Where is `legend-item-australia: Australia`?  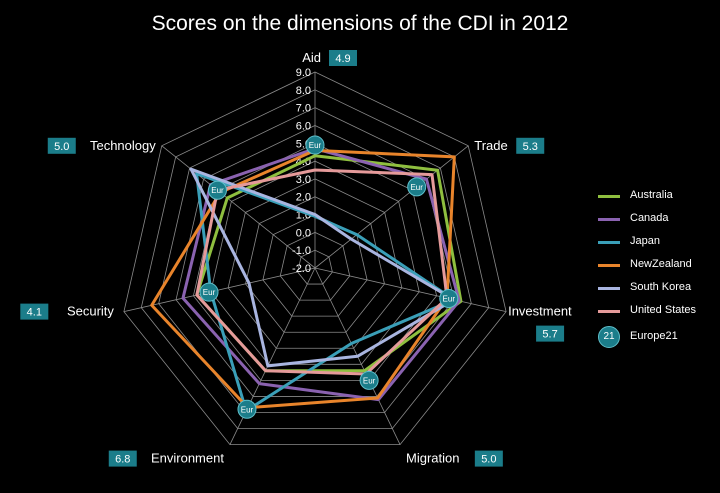
legend-item-australia: Australia is located at coordinates (652, 197).